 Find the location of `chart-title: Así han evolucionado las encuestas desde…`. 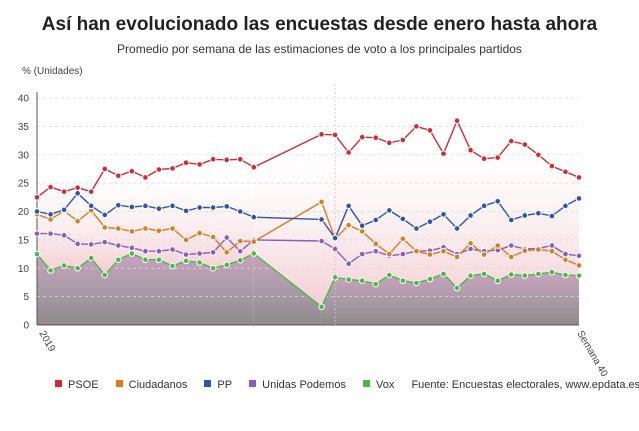

chart-title: Así han evolucionado las encuestas desde… is located at coordinates (319, 24).